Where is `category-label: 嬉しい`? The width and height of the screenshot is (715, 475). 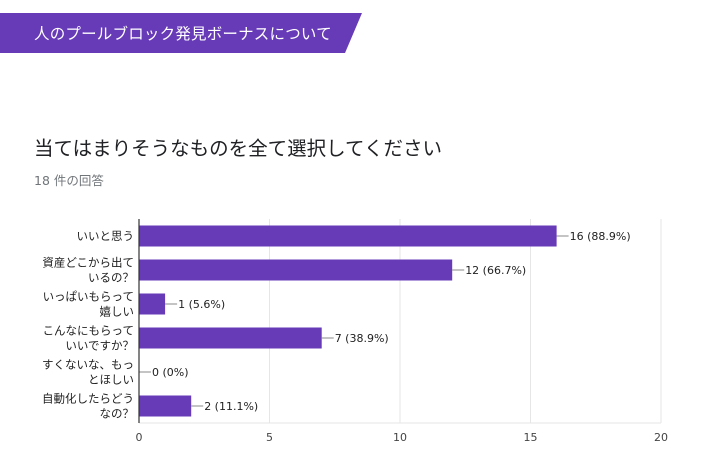
category-label: 嬉しい is located at coordinates (117, 312).